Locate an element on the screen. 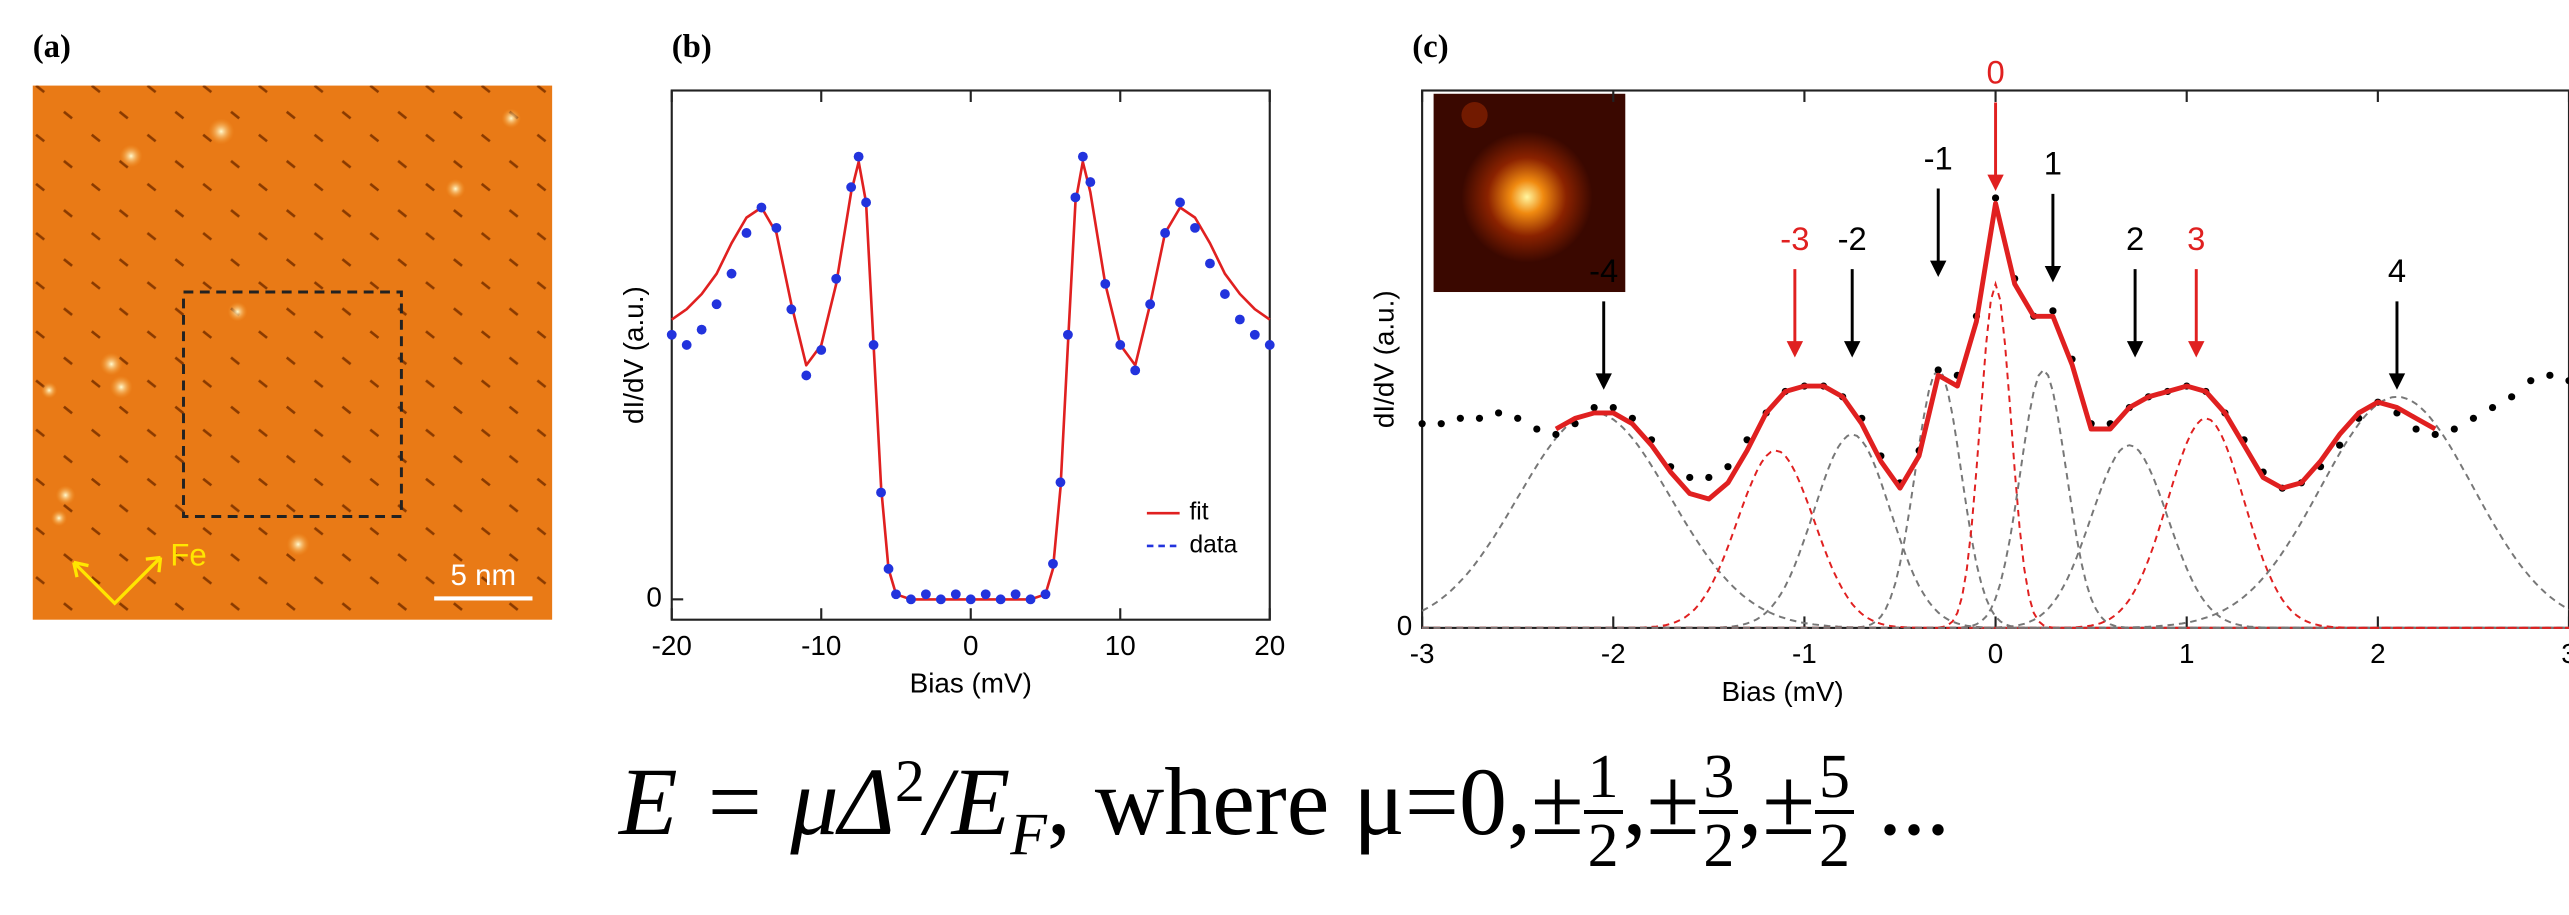 This screenshot has width=2569, height=915. annotation-label: 0 is located at coordinates (1995, 71).